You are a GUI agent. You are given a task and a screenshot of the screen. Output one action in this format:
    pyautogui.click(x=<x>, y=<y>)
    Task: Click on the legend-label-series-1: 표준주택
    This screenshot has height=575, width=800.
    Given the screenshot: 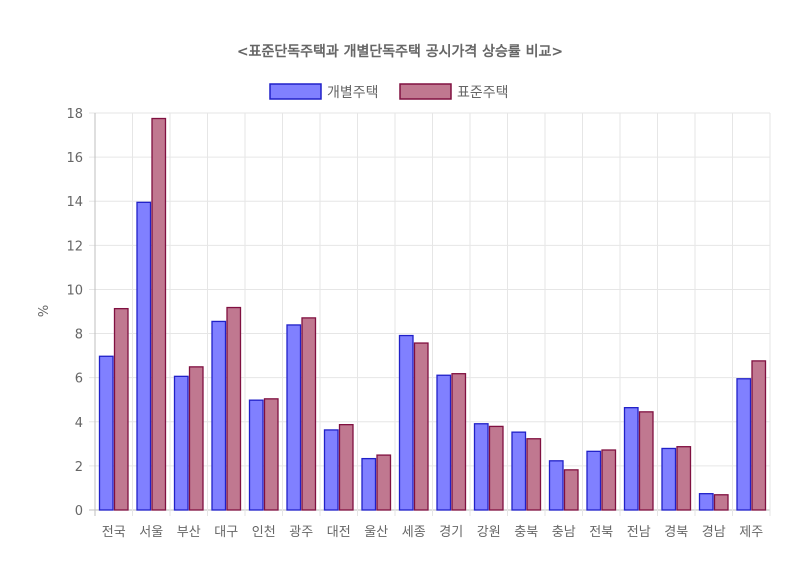 What is the action you would take?
    pyautogui.click(x=483, y=93)
    